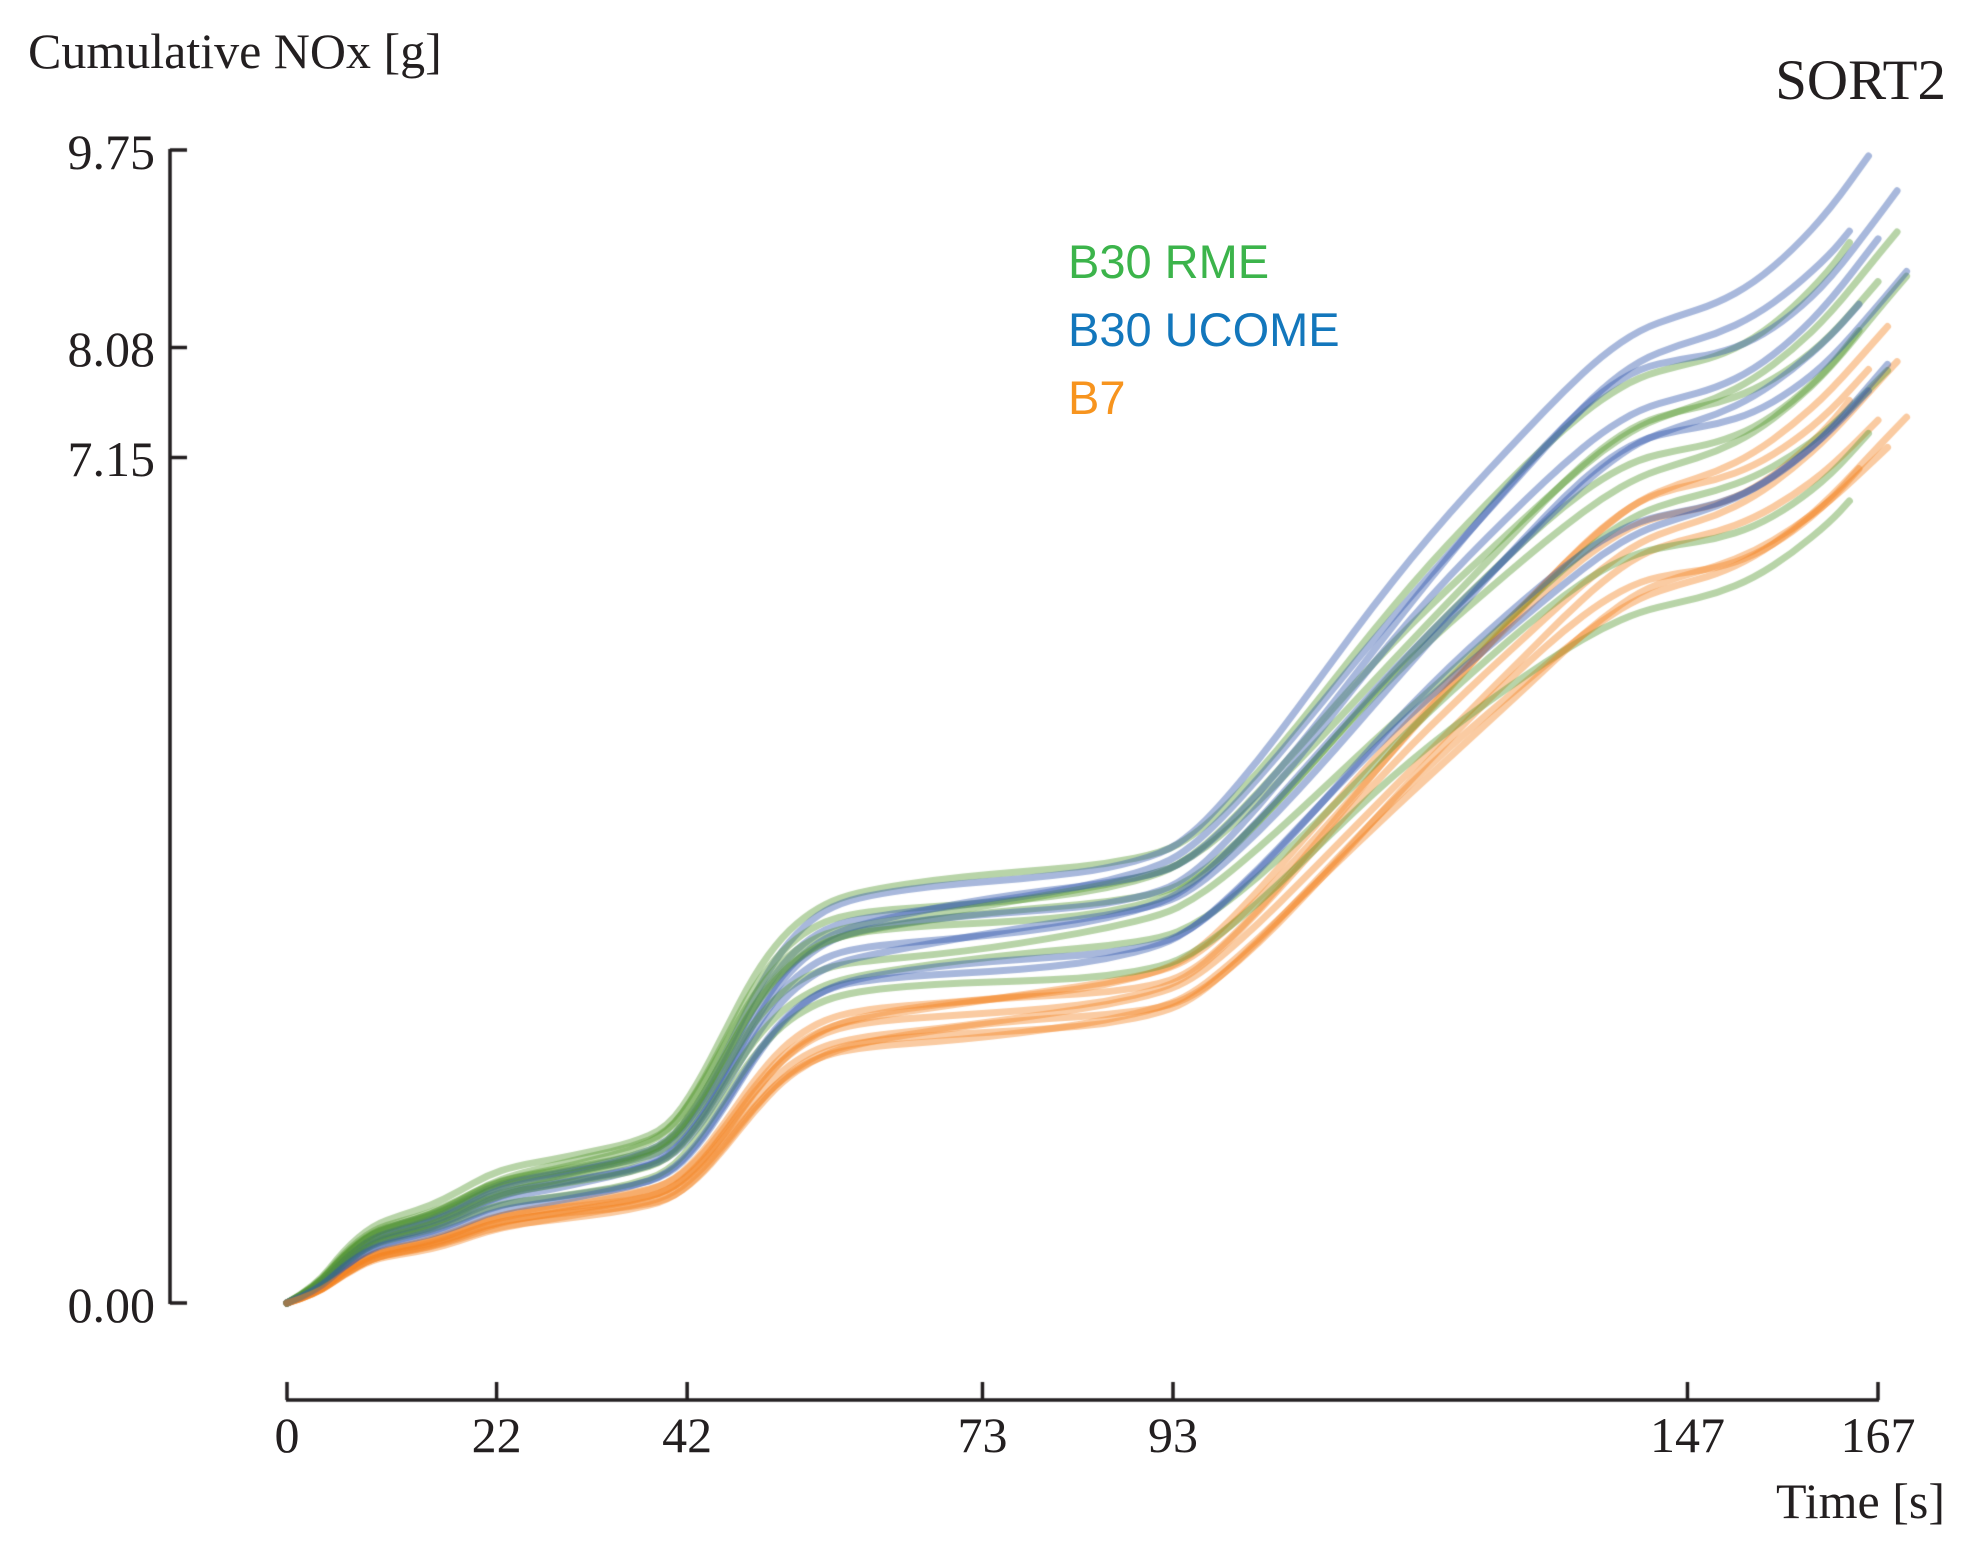 This screenshot has height=1560, width=1976. What do you see at coordinates (1860, 1501) in the screenshot?
I see `x-axis-title: Time [s]` at bounding box center [1860, 1501].